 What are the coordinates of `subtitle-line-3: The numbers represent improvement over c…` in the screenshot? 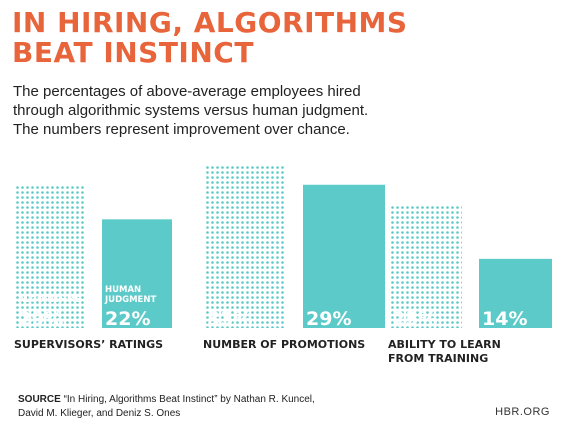 It's located at (181, 129).